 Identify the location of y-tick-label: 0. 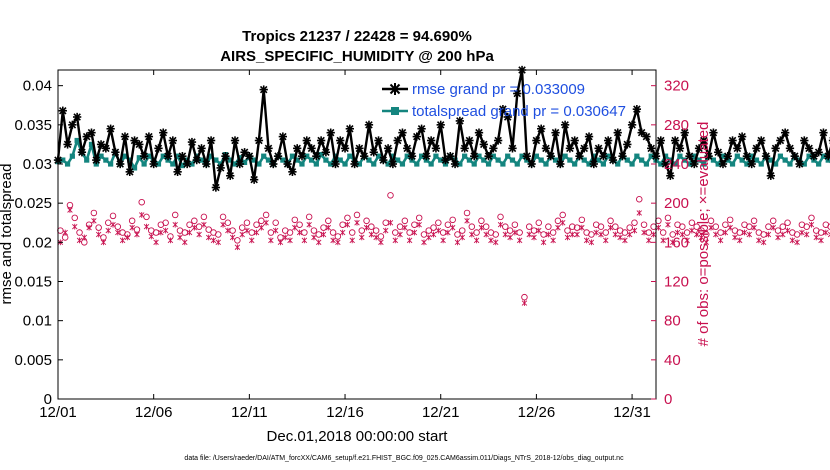
(48, 399).